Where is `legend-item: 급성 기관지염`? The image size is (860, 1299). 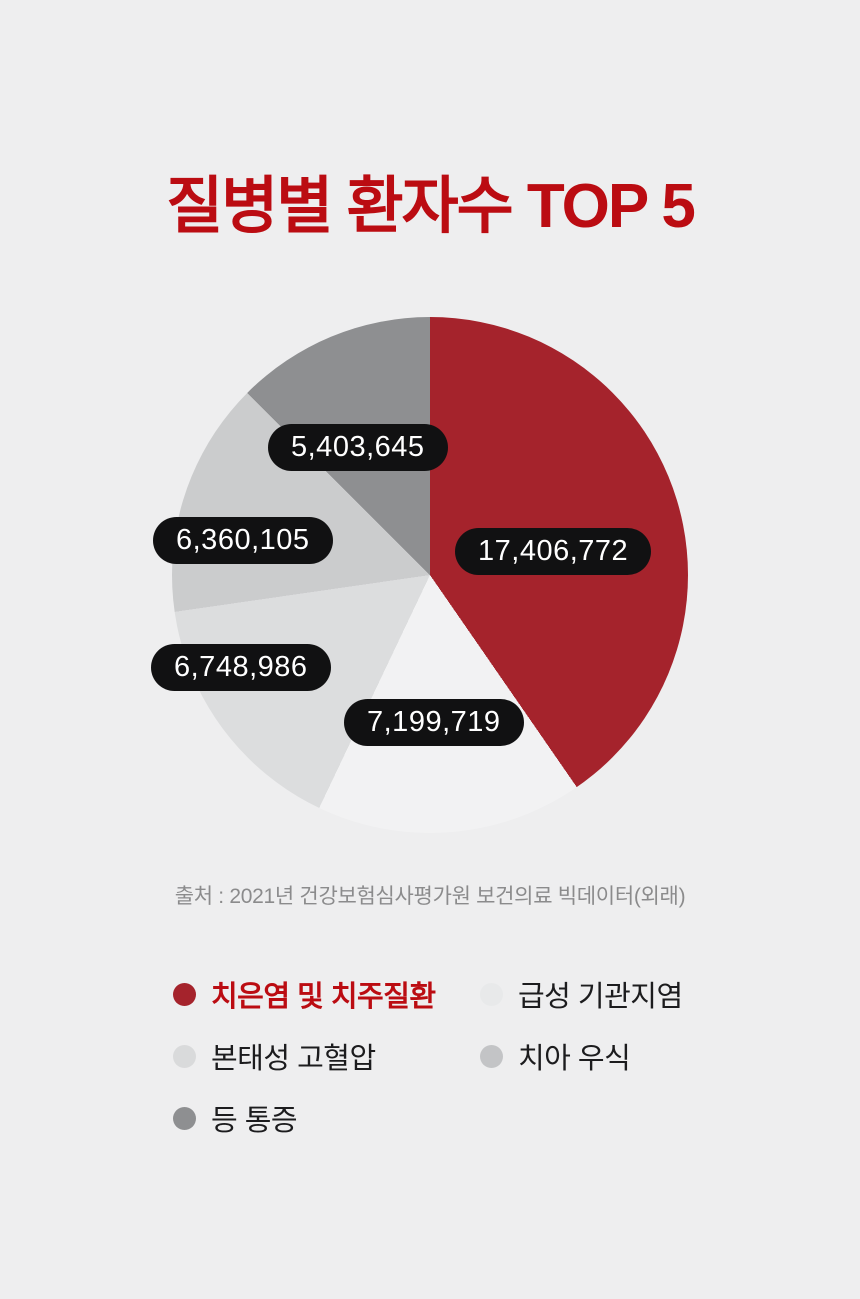
legend-item: 급성 기관지염 is located at coordinates (581, 994).